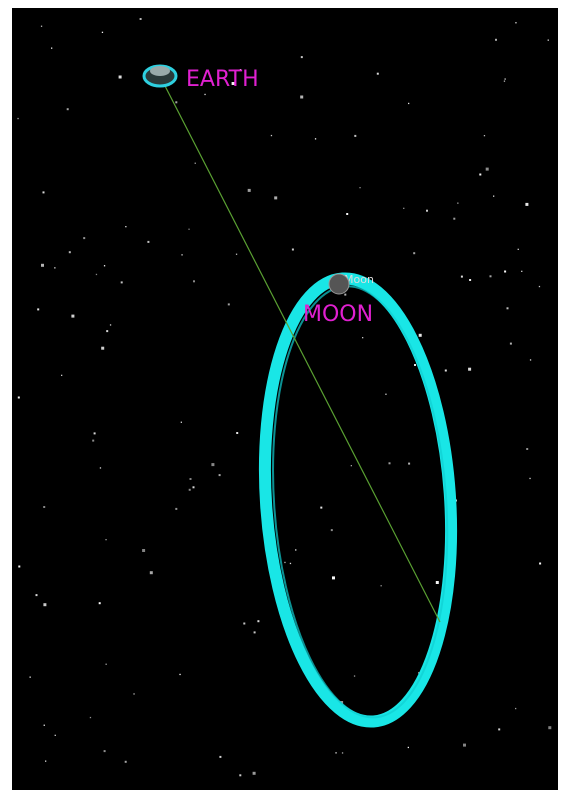 The image size is (570, 801). I want to click on moon-label: MOON, so click(338, 314).